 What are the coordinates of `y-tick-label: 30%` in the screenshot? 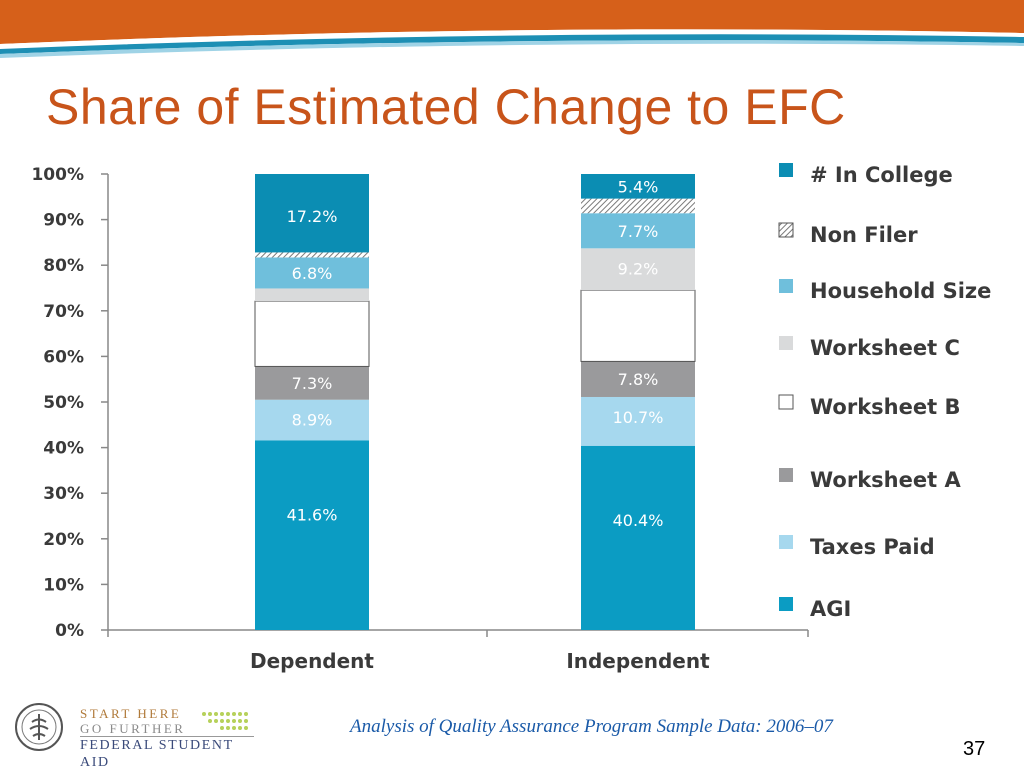 It's located at (63, 494).